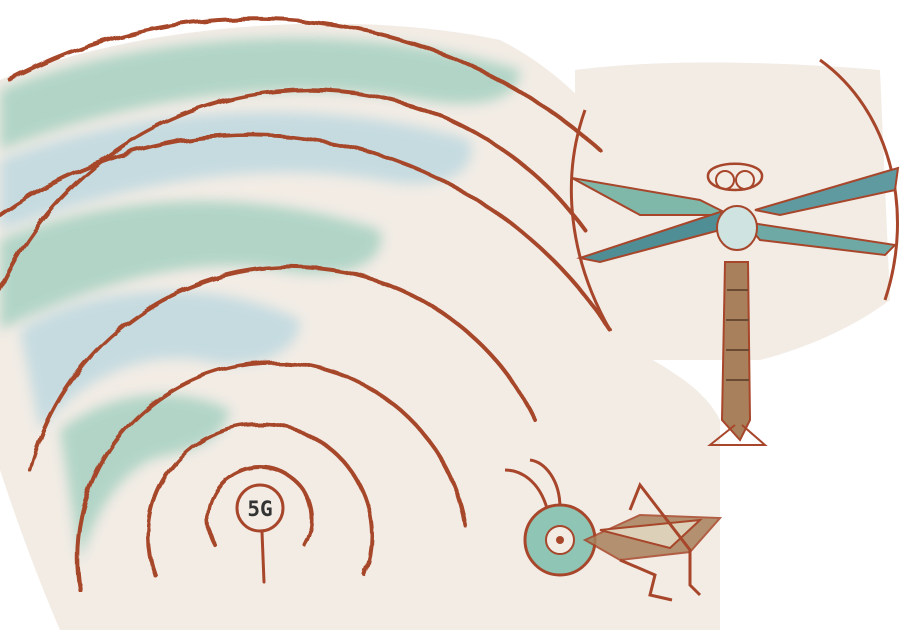  I want to click on grasshopper-icon, so click(613, 530).